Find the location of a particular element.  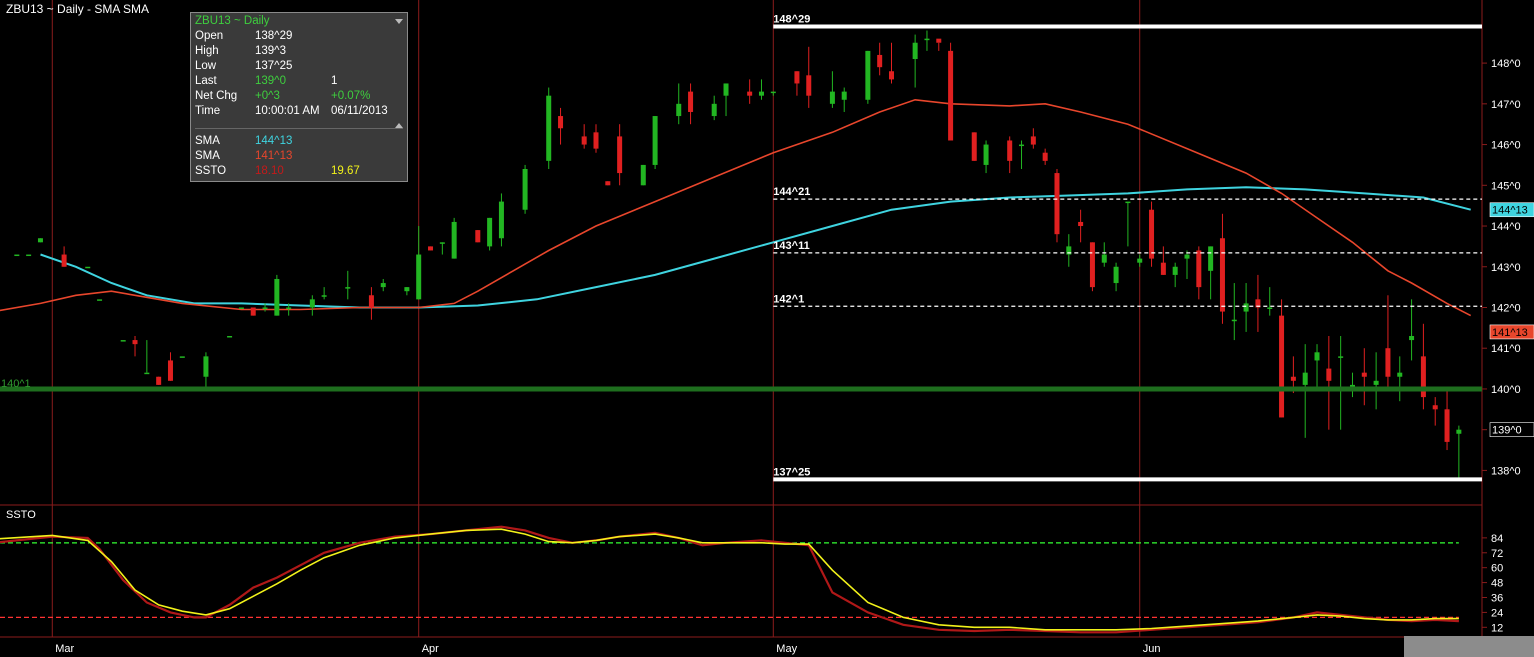

info-label: SSTO is located at coordinates (211, 171).